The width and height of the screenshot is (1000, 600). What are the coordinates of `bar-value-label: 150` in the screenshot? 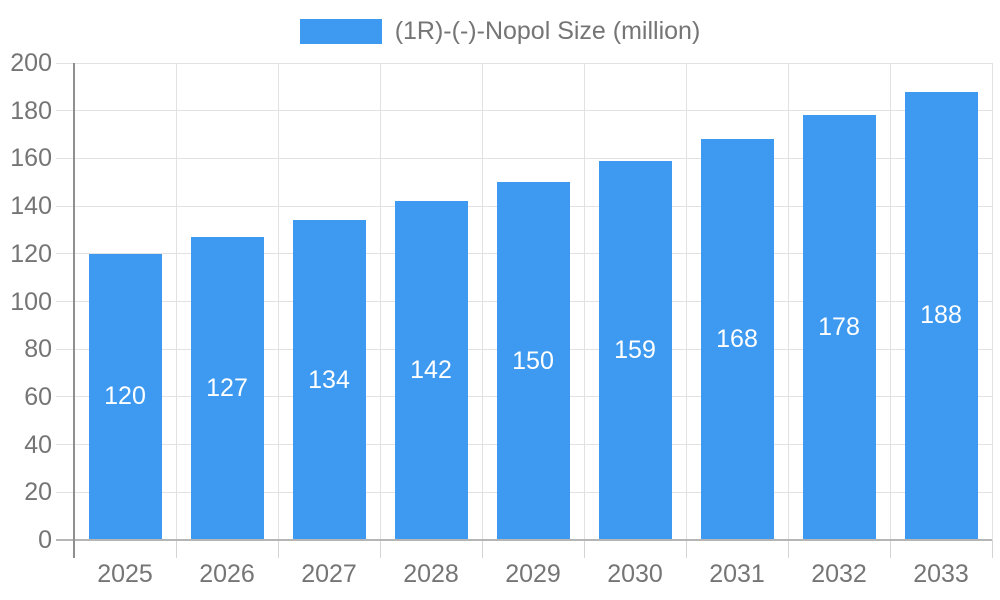 It's located at (533, 360).